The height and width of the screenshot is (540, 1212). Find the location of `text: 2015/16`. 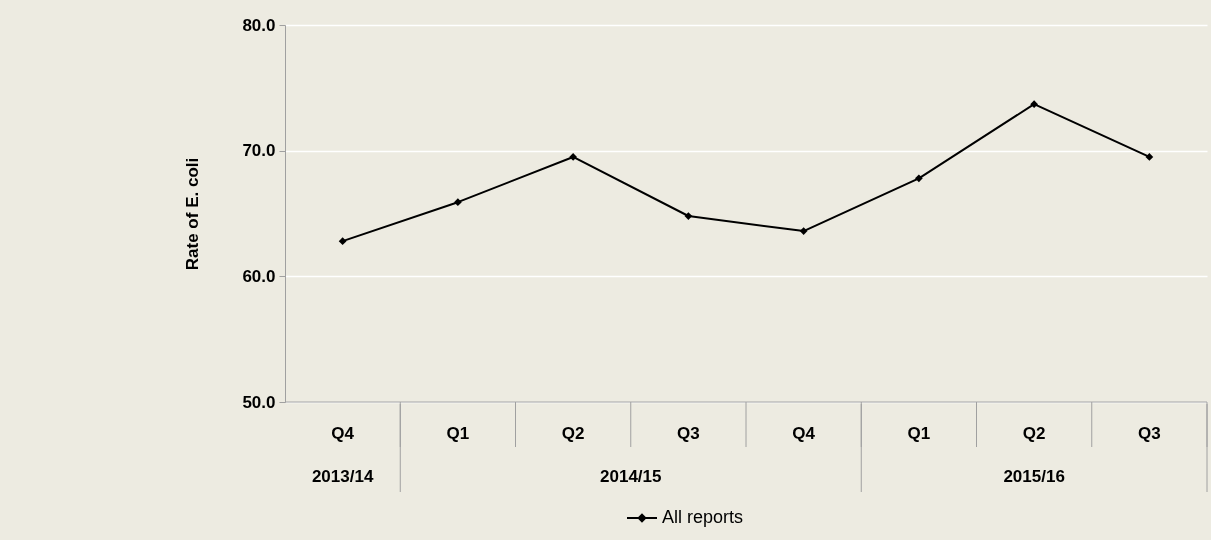

text: 2015/16 is located at coordinates (1034, 476).